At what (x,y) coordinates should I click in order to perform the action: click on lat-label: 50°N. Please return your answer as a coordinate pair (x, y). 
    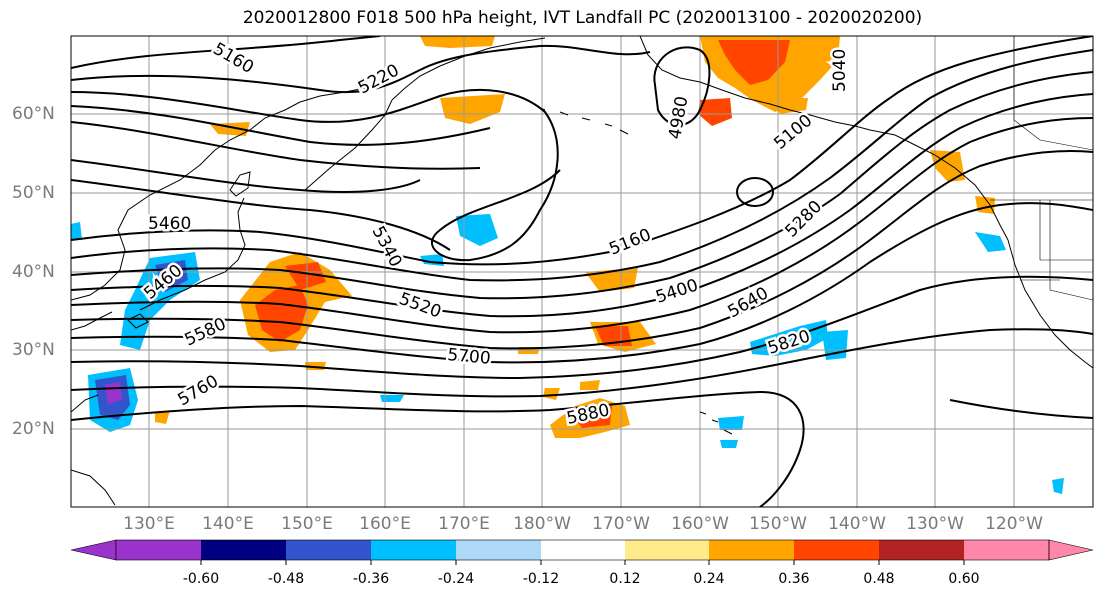
    Looking at the image, I should click on (33, 193).